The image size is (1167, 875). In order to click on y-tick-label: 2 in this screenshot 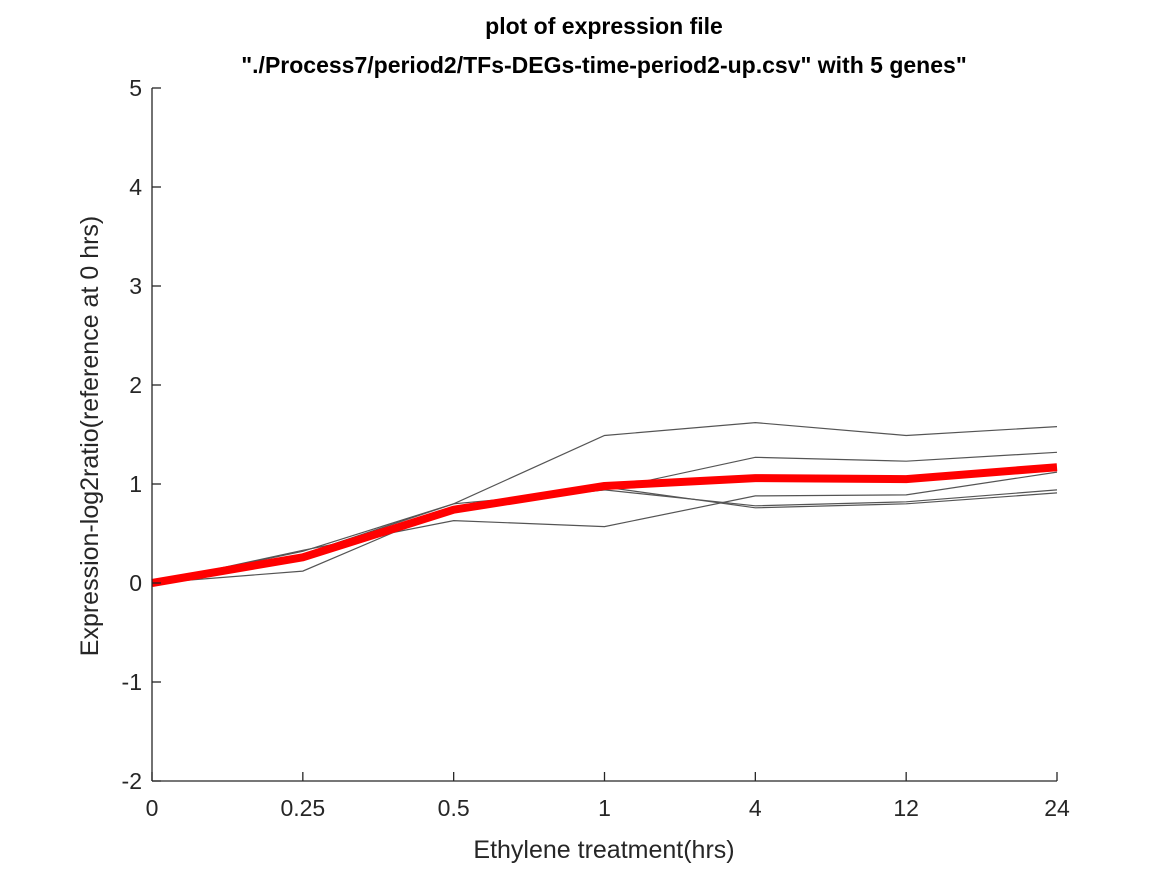, I will do `click(135, 385)`.